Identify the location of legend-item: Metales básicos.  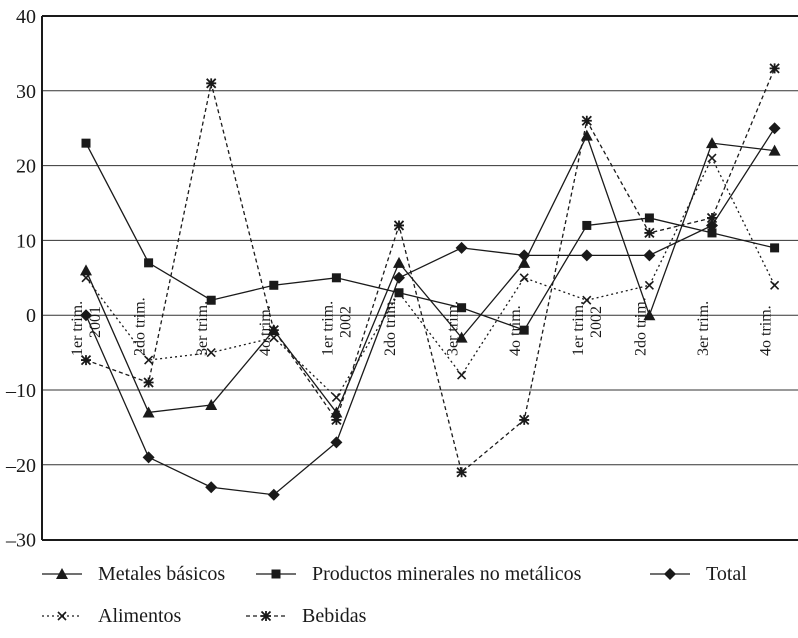
(133, 574).